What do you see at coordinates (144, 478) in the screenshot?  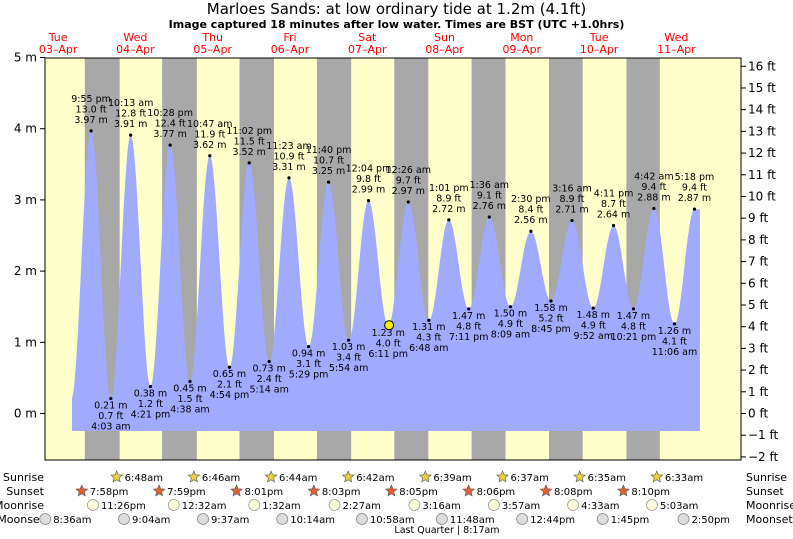 I see `sunrise-time: 6:48am` at bounding box center [144, 478].